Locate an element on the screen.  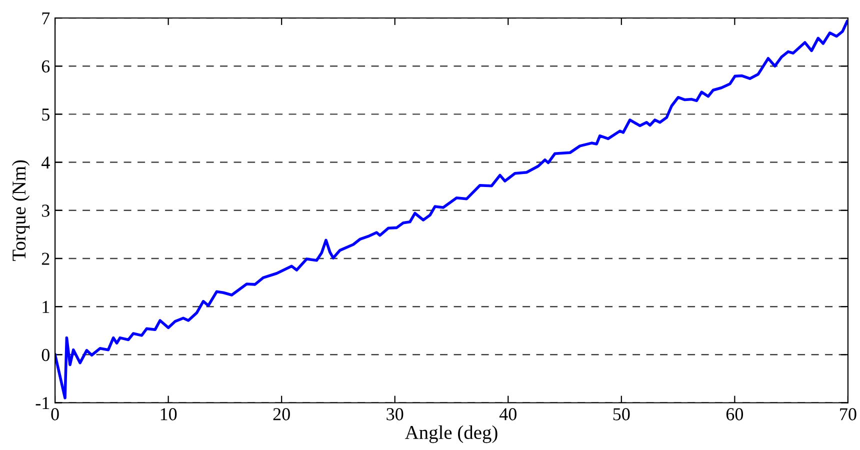
x-tick-label: 20 is located at coordinates (281, 414).